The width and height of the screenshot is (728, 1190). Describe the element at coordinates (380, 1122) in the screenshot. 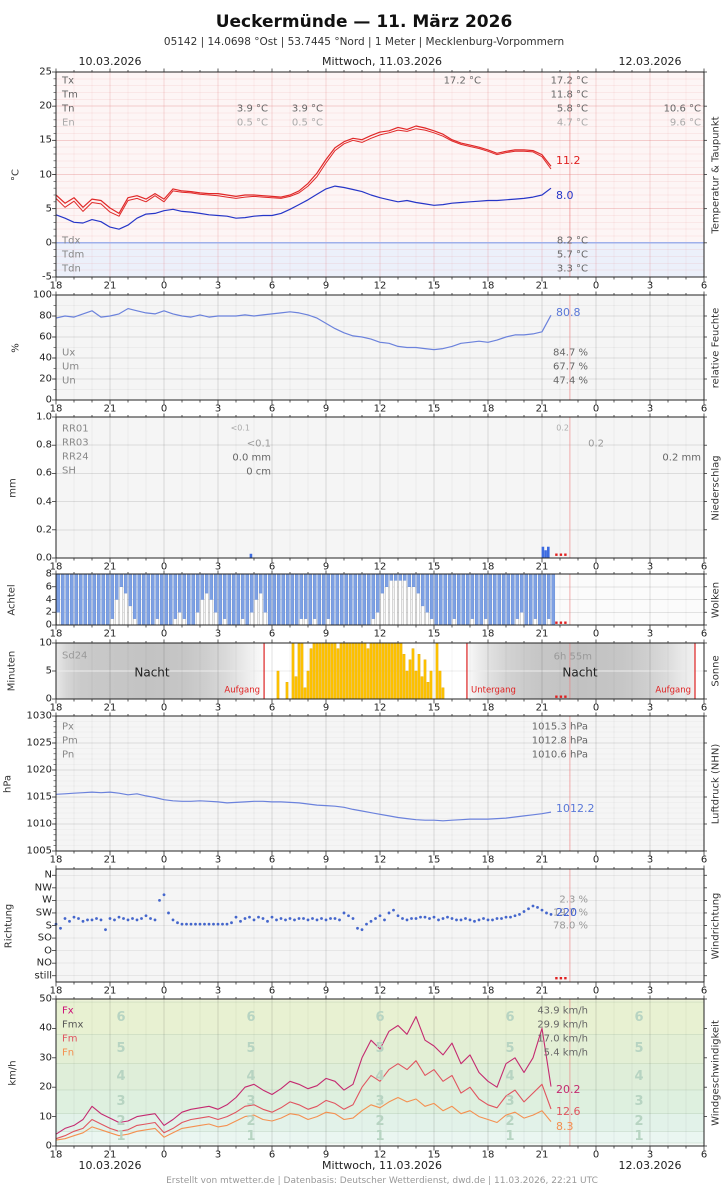

I see `beaufort-scale-label: 2` at that location.